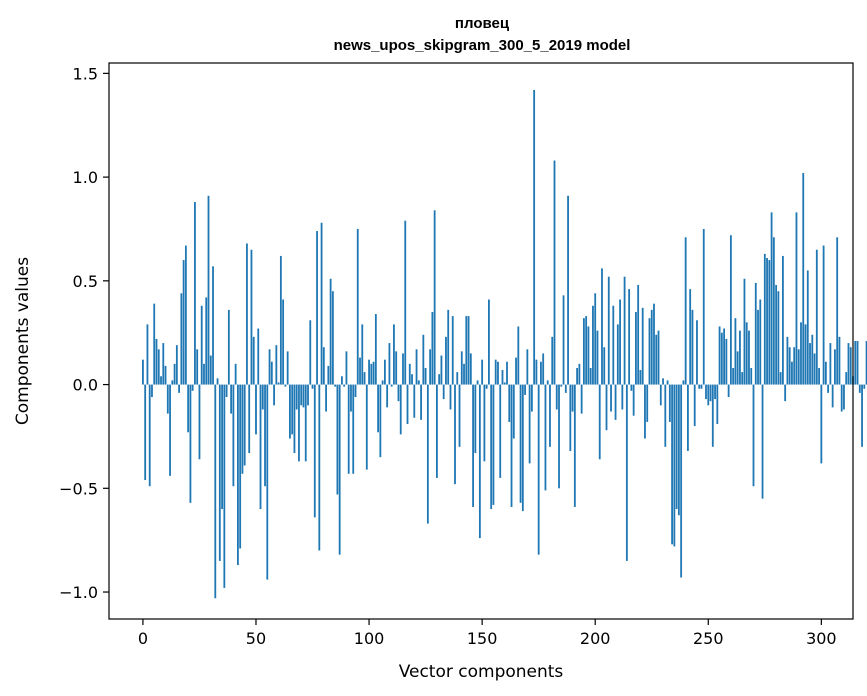 The width and height of the screenshot is (867, 696). What do you see at coordinates (482, 45) in the screenshot?
I see `chart-subtitle: news_upos_skipgram_300_5_2019 model` at bounding box center [482, 45].